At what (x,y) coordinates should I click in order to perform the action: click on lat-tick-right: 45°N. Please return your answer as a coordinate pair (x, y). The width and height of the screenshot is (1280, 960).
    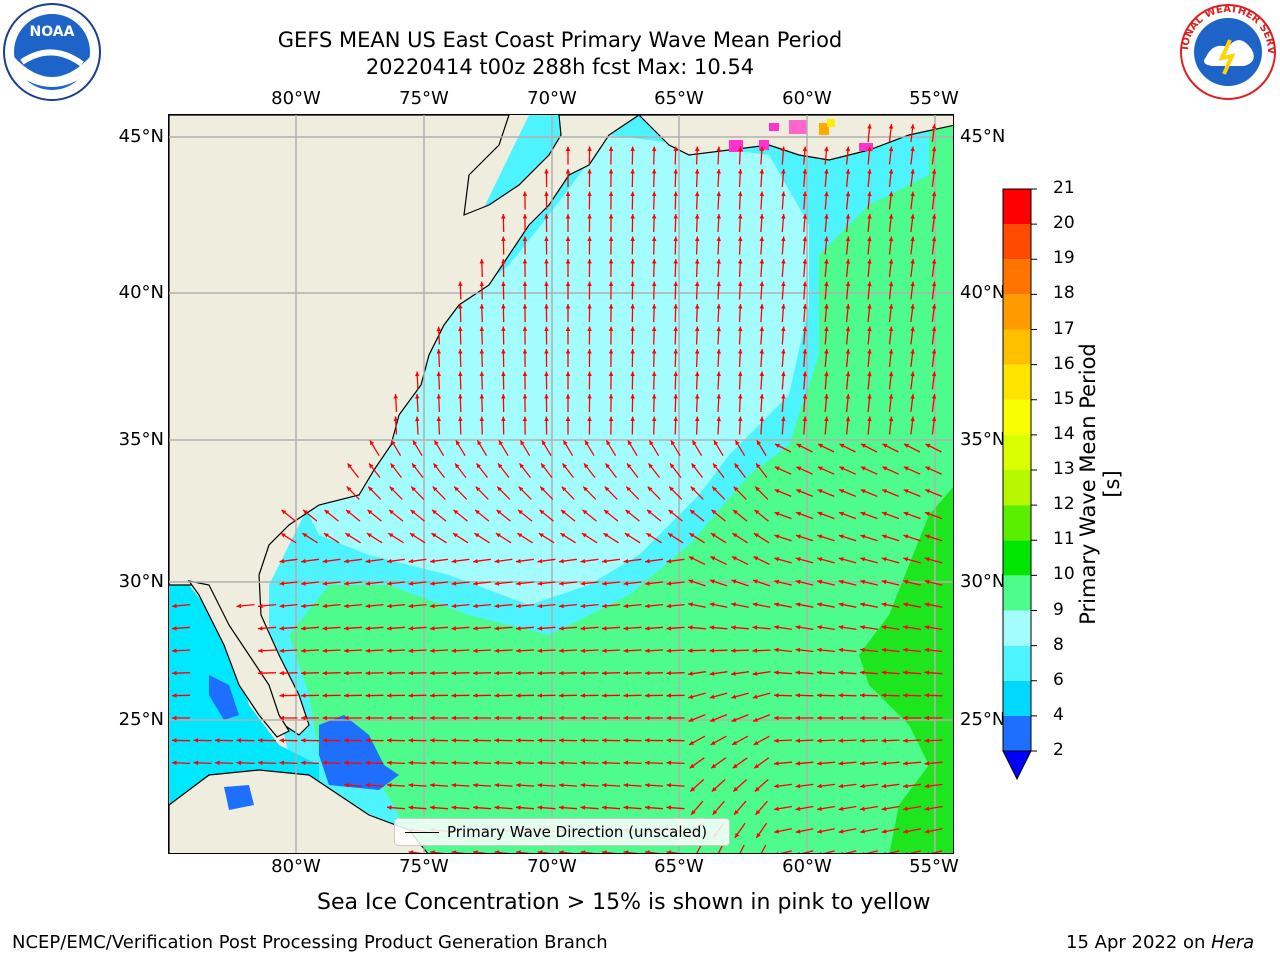
    Looking at the image, I should click on (983, 136).